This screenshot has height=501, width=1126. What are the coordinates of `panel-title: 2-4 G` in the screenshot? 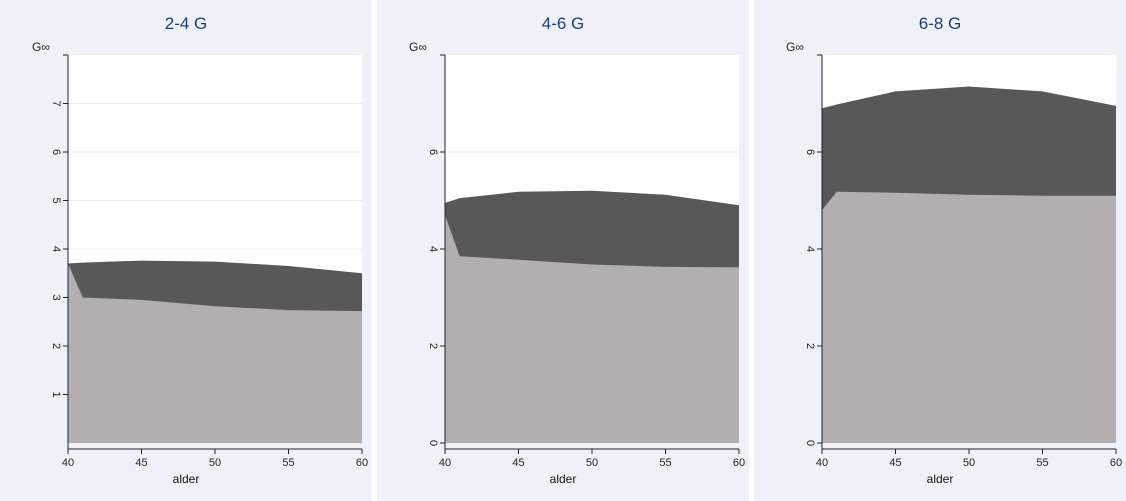 It's located at (186, 23).